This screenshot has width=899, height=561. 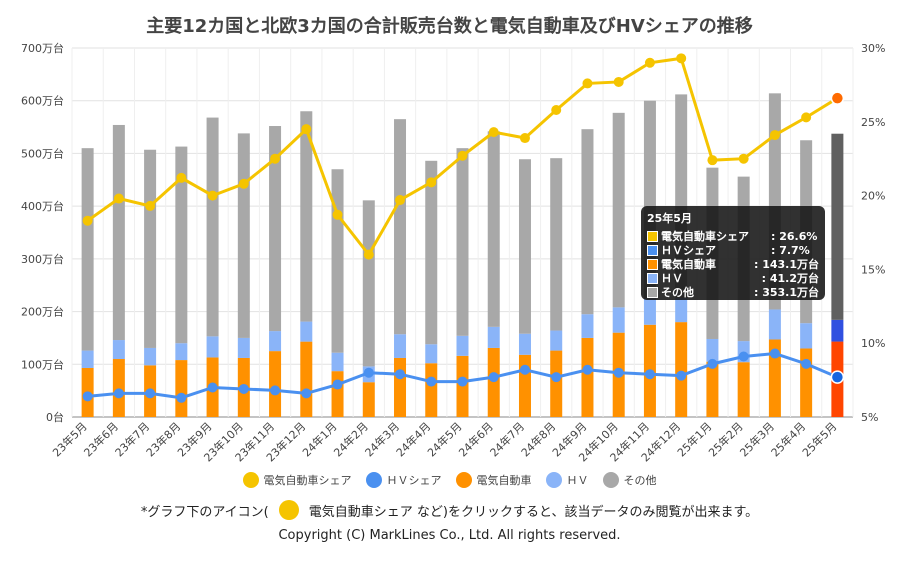 I want to click on legend-label: 電気自動車, so click(x=504, y=480).